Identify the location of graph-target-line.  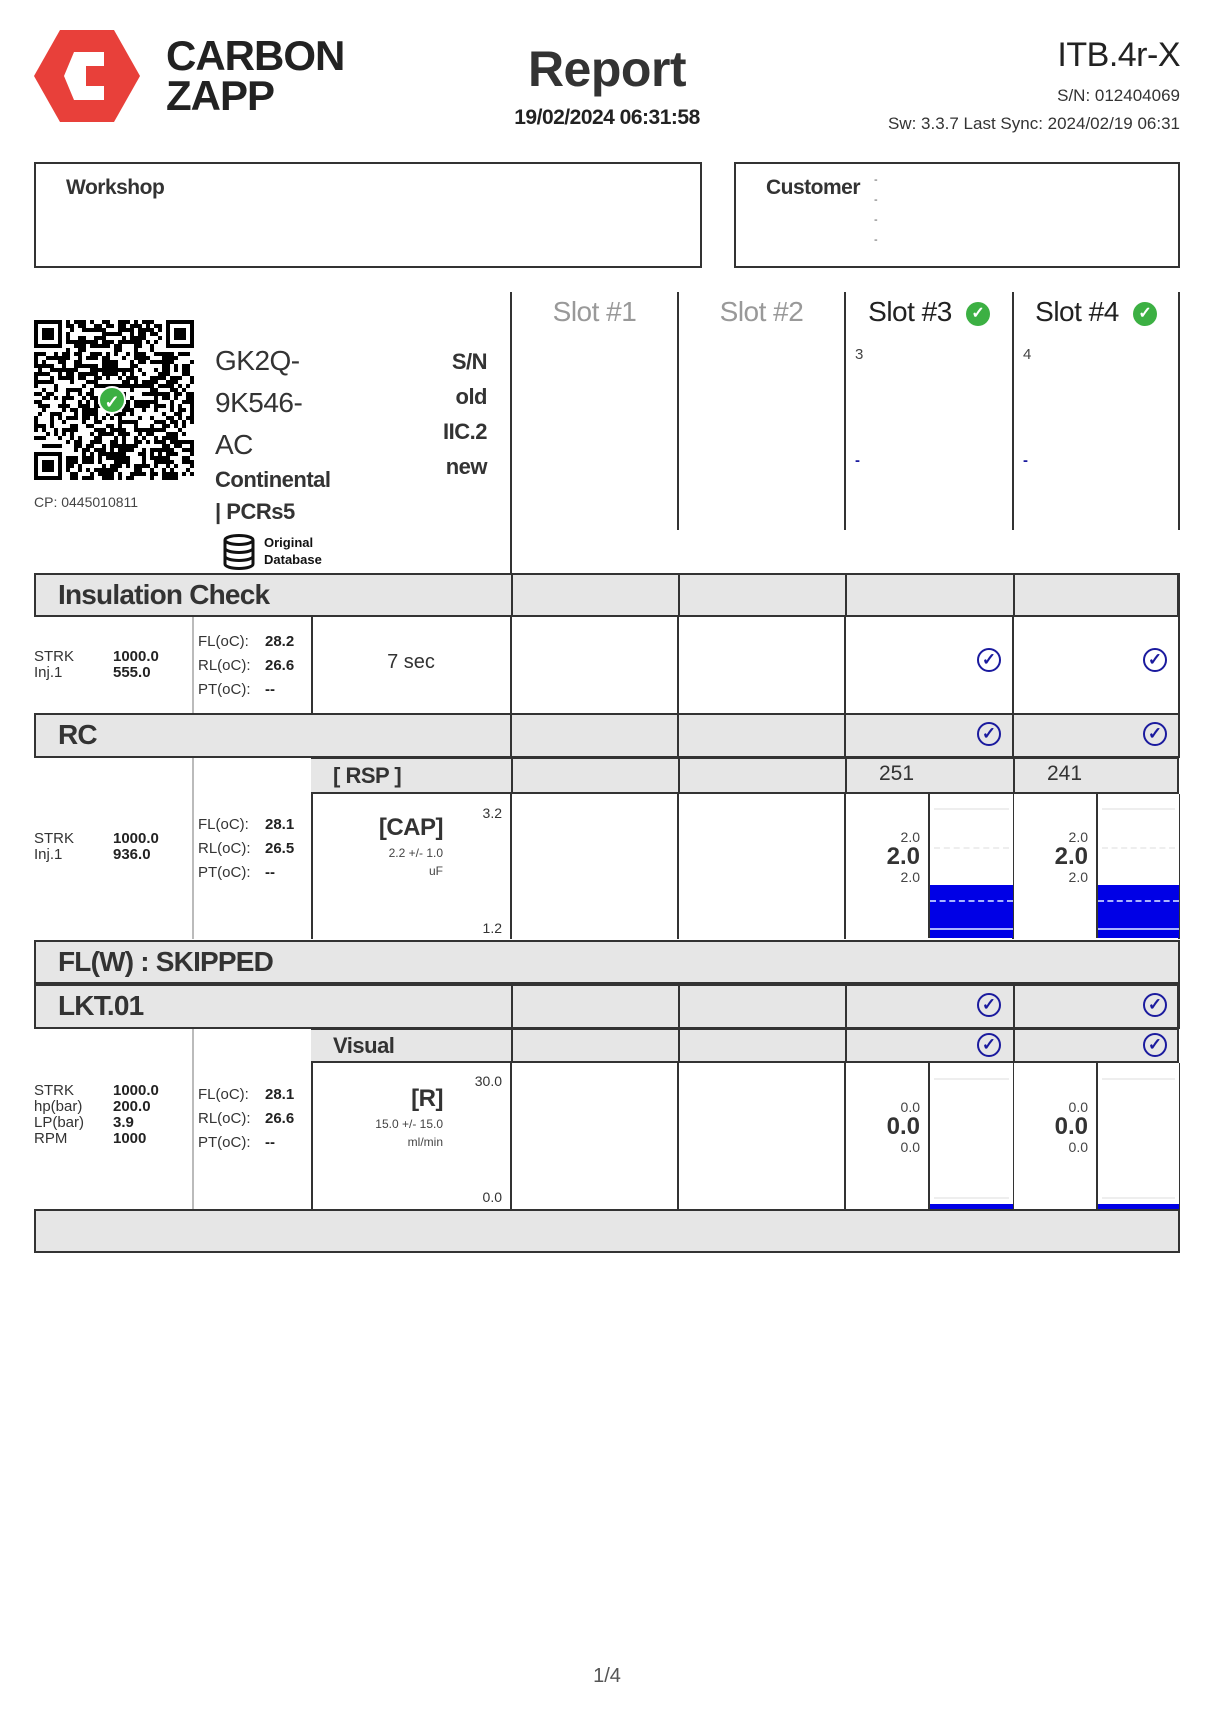
(971, 900).